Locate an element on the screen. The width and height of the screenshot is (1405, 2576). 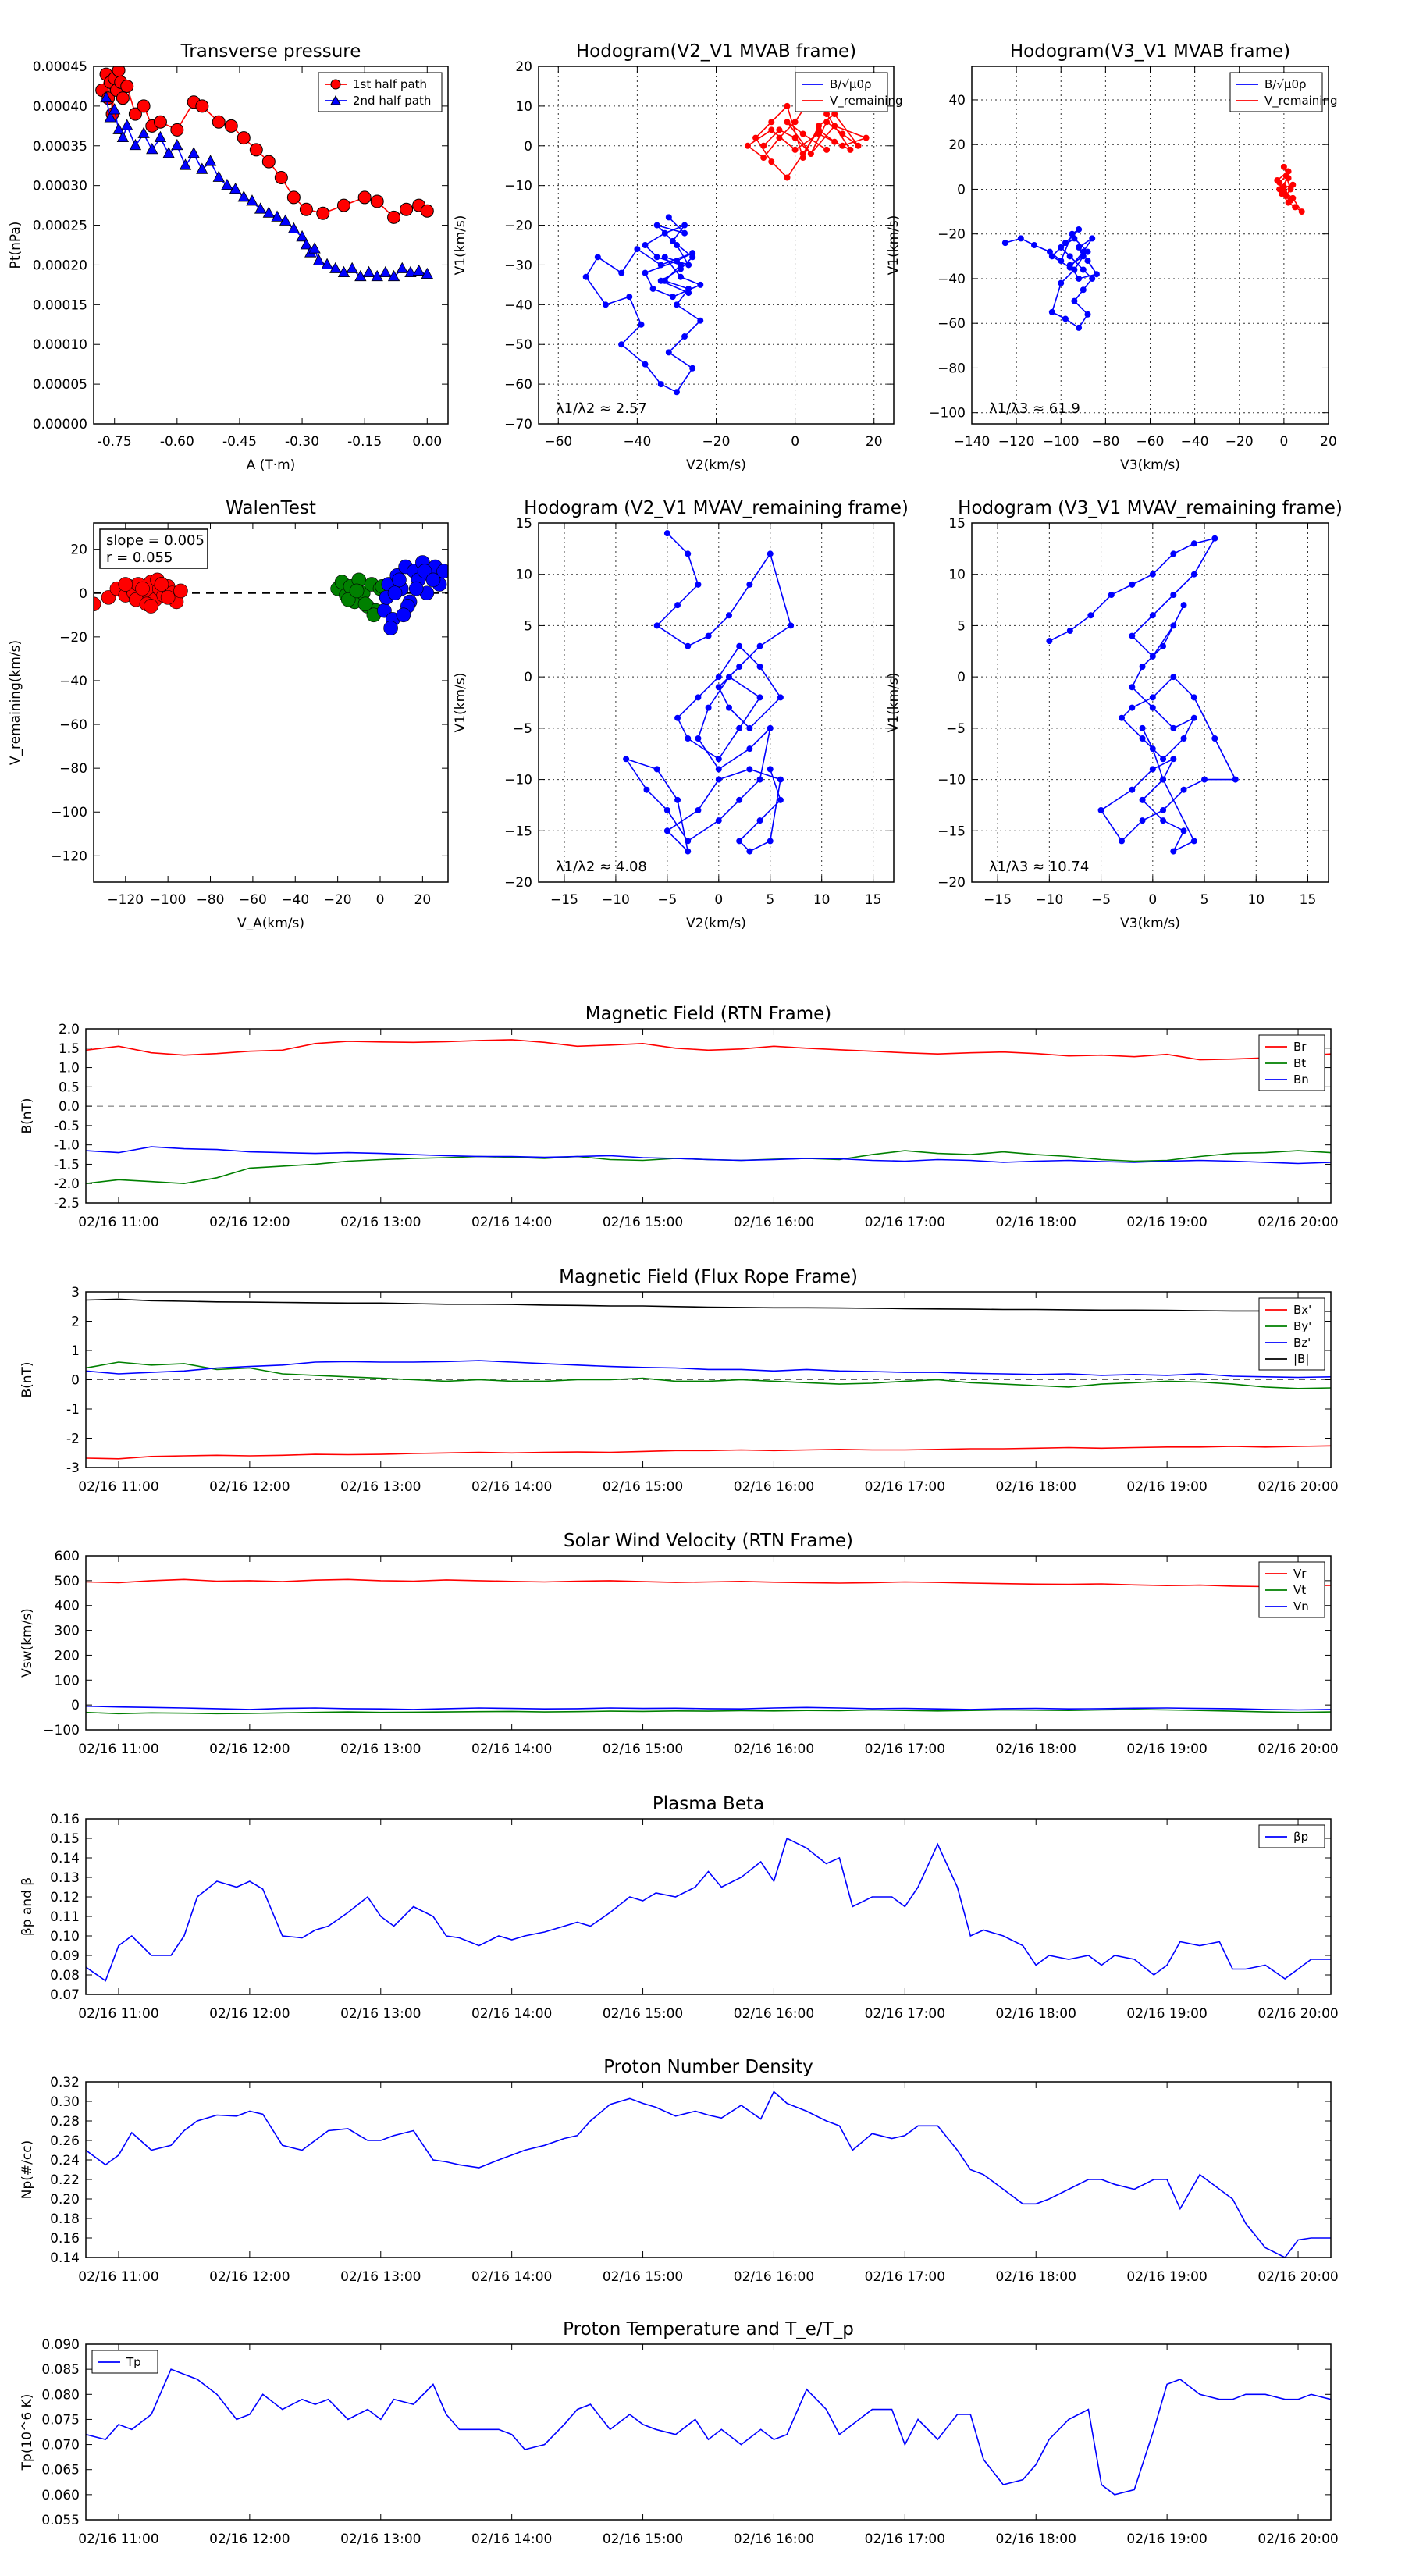
legend: Bx' By' Bz' |B| is located at coordinates (1291, 1334).